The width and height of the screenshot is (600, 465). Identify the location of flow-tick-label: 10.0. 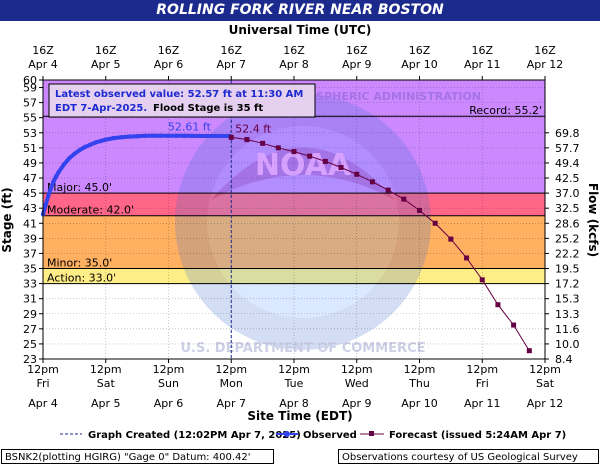
(567, 344).